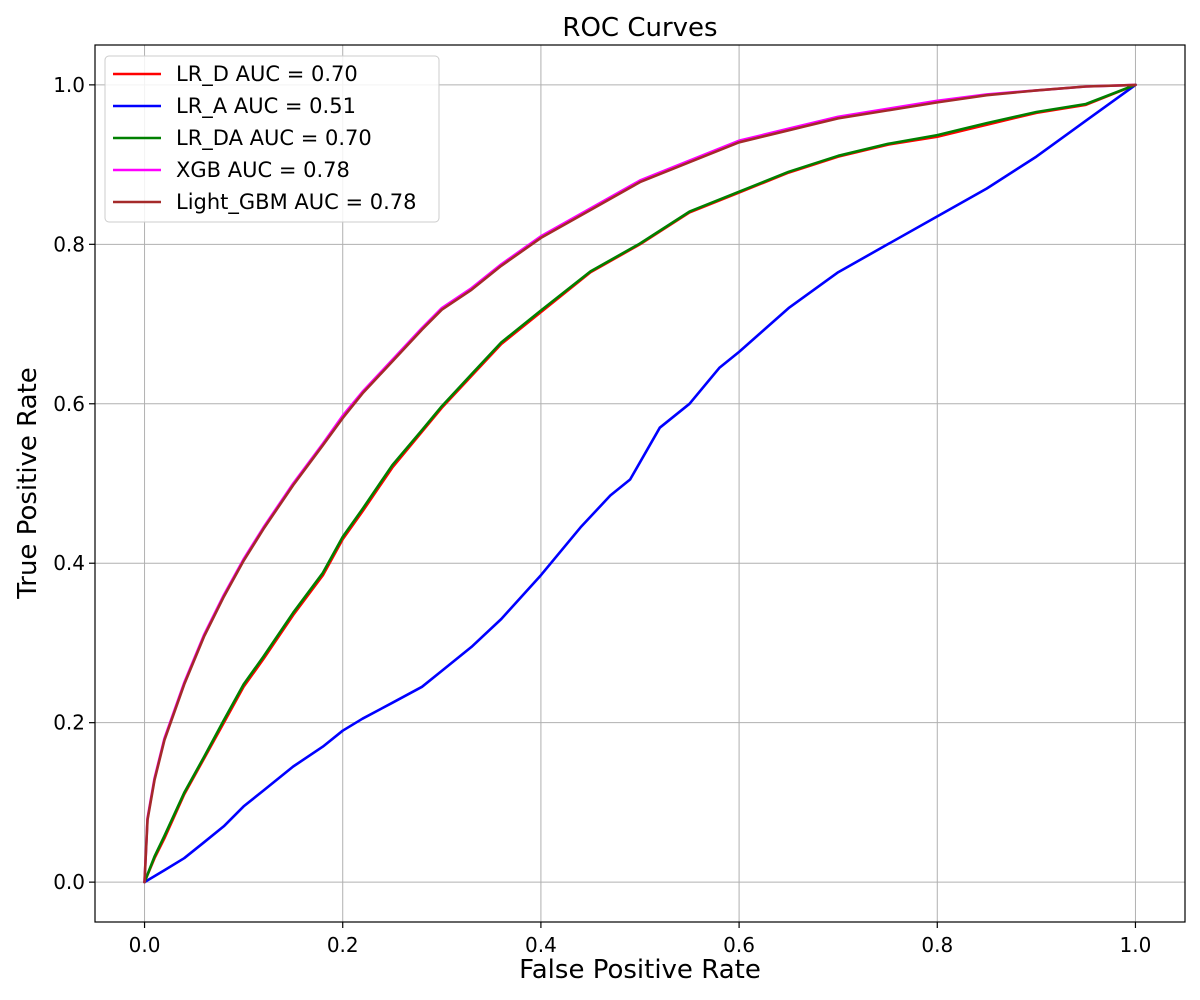 The width and height of the screenshot is (1200, 1000). I want to click on legend-label-1: LR_A AUC = 0.51, so click(266, 106).